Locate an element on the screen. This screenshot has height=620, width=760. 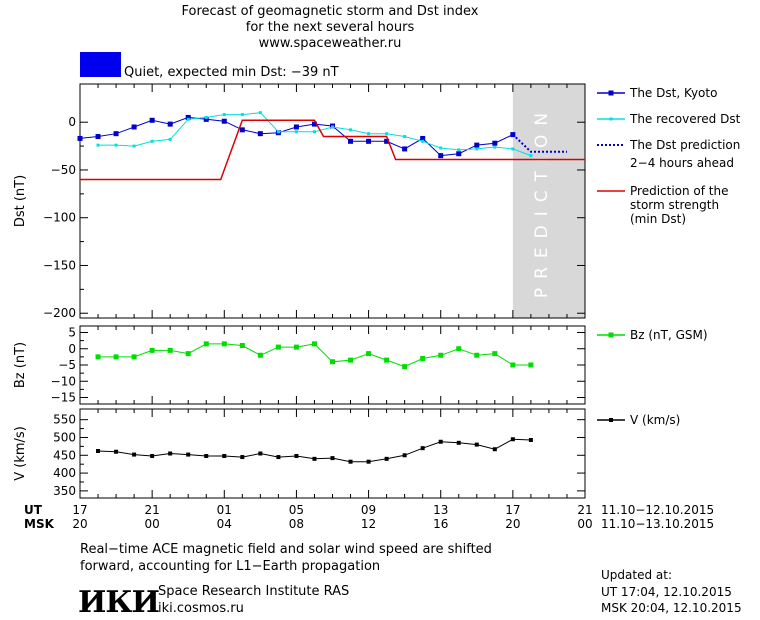
legend-dst-prediction: The Dst prediction is located at coordinates (685, 145).